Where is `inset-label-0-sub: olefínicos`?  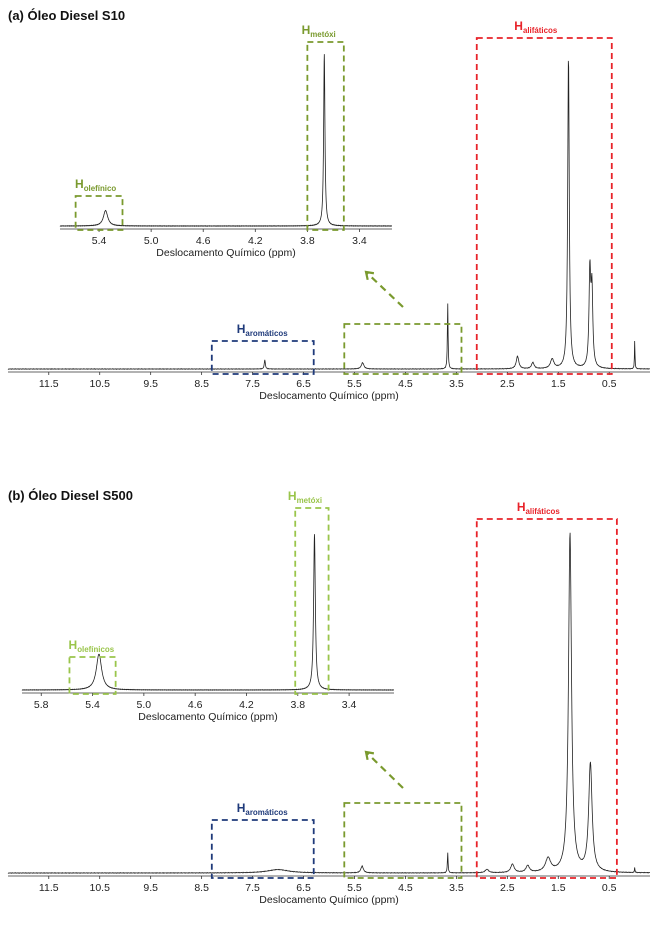
inset-label-0-sub: olefínicos is located at coordinates (96, 649).